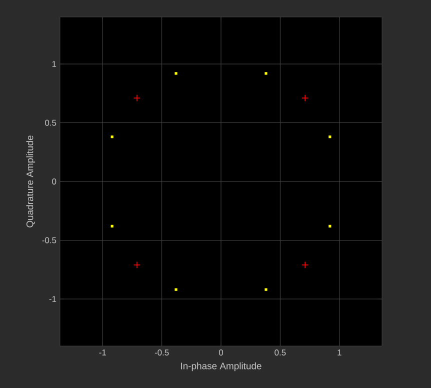 This screenshot has height=388, width=431. What do you see at coordinates (340, 353) in the screenshot?
I see `x-tick-label: 1` at bounding box center [340, 353].